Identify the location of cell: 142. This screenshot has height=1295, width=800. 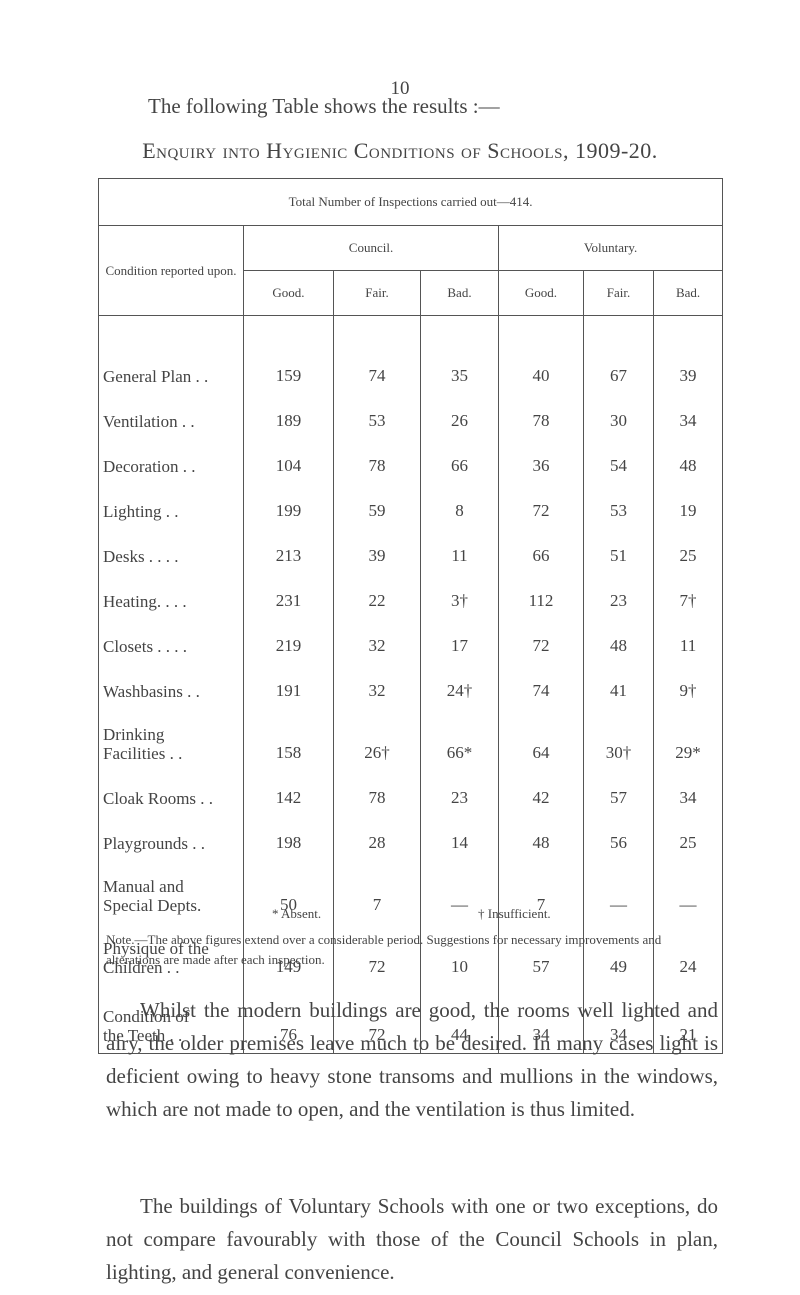
(288, 793).